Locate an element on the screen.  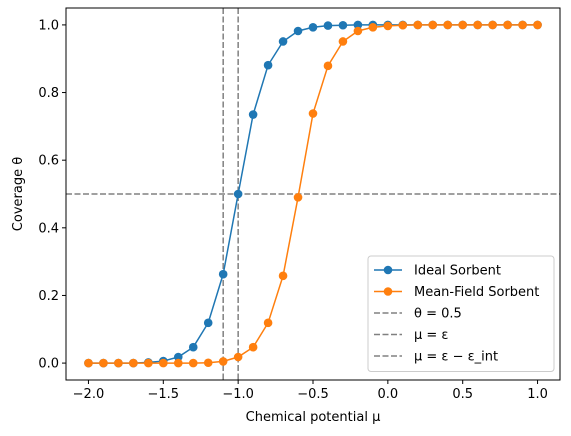
legend-label: Mean-Field Sorbent is located at coordinates (476, 292).